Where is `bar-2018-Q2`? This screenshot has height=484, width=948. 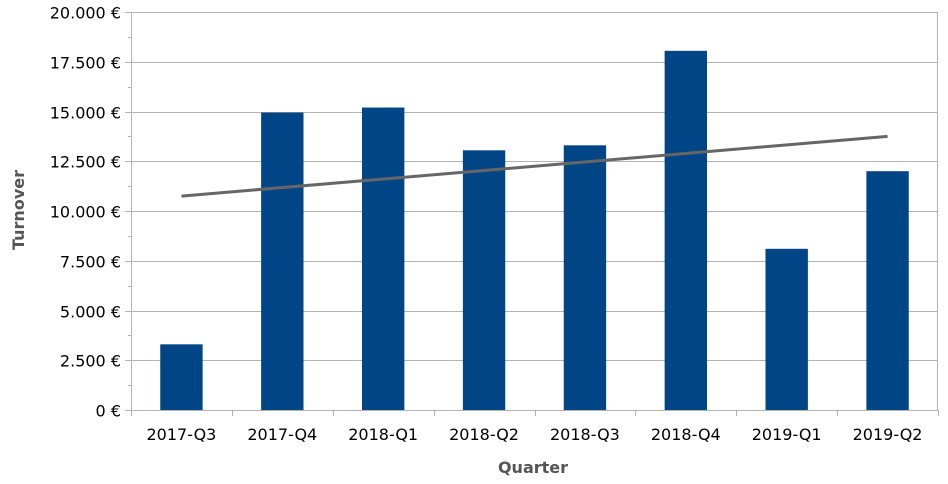 bar-2018-Q2 is located at coordinates (484, 280).